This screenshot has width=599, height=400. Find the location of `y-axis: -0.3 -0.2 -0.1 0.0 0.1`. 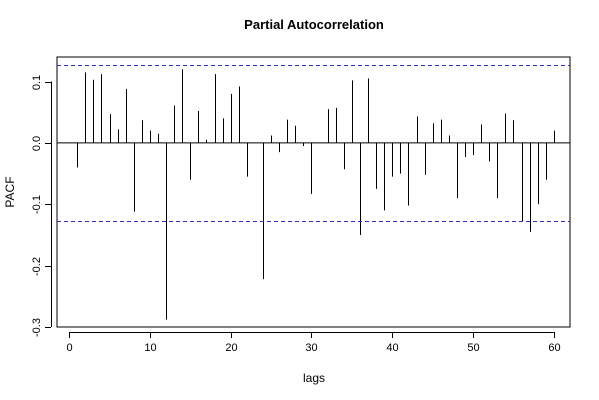

y-axis: -0.3 -0.2 -0.1 0.0 0.1 is located at coordinates (41, 206).